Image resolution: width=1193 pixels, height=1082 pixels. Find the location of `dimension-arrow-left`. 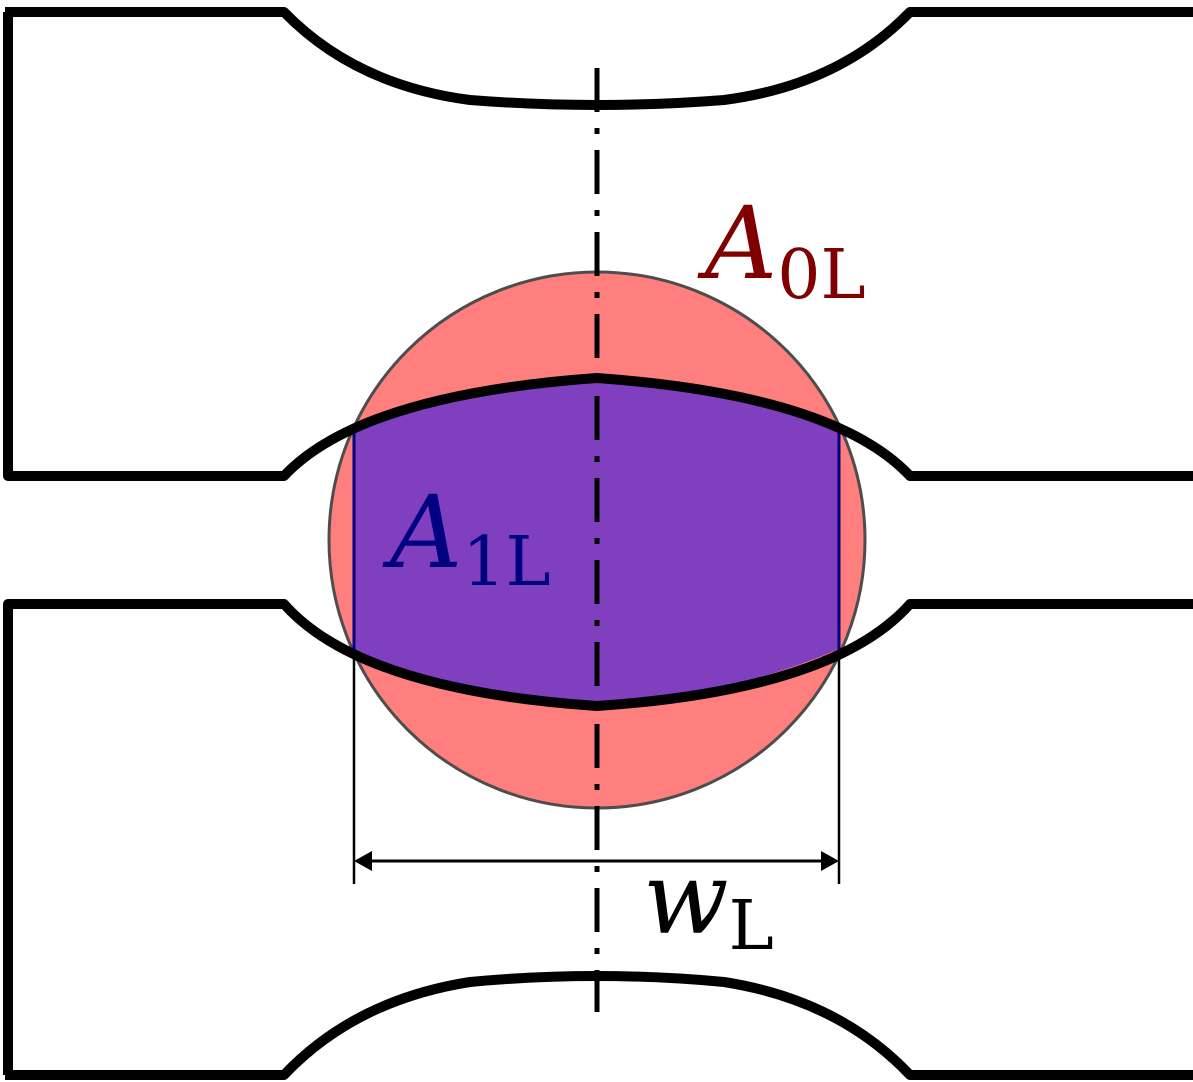

dimension-arrow-left is located at coordinates (363, 861).